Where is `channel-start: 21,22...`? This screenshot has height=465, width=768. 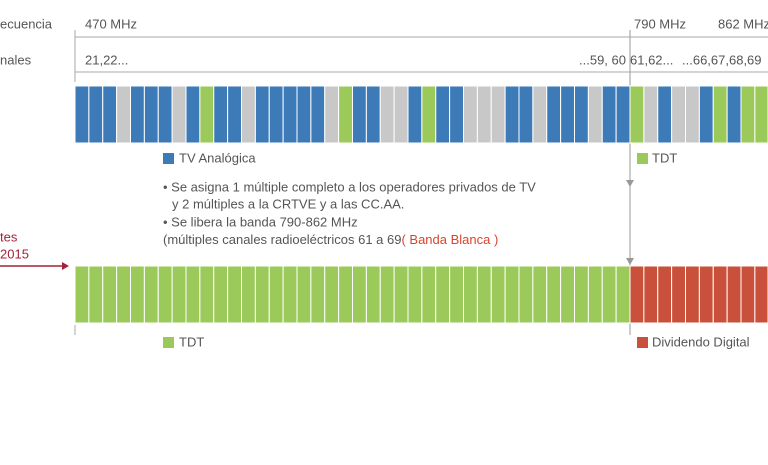
channel-start: 21,22... is located at coordinates (106, 59).